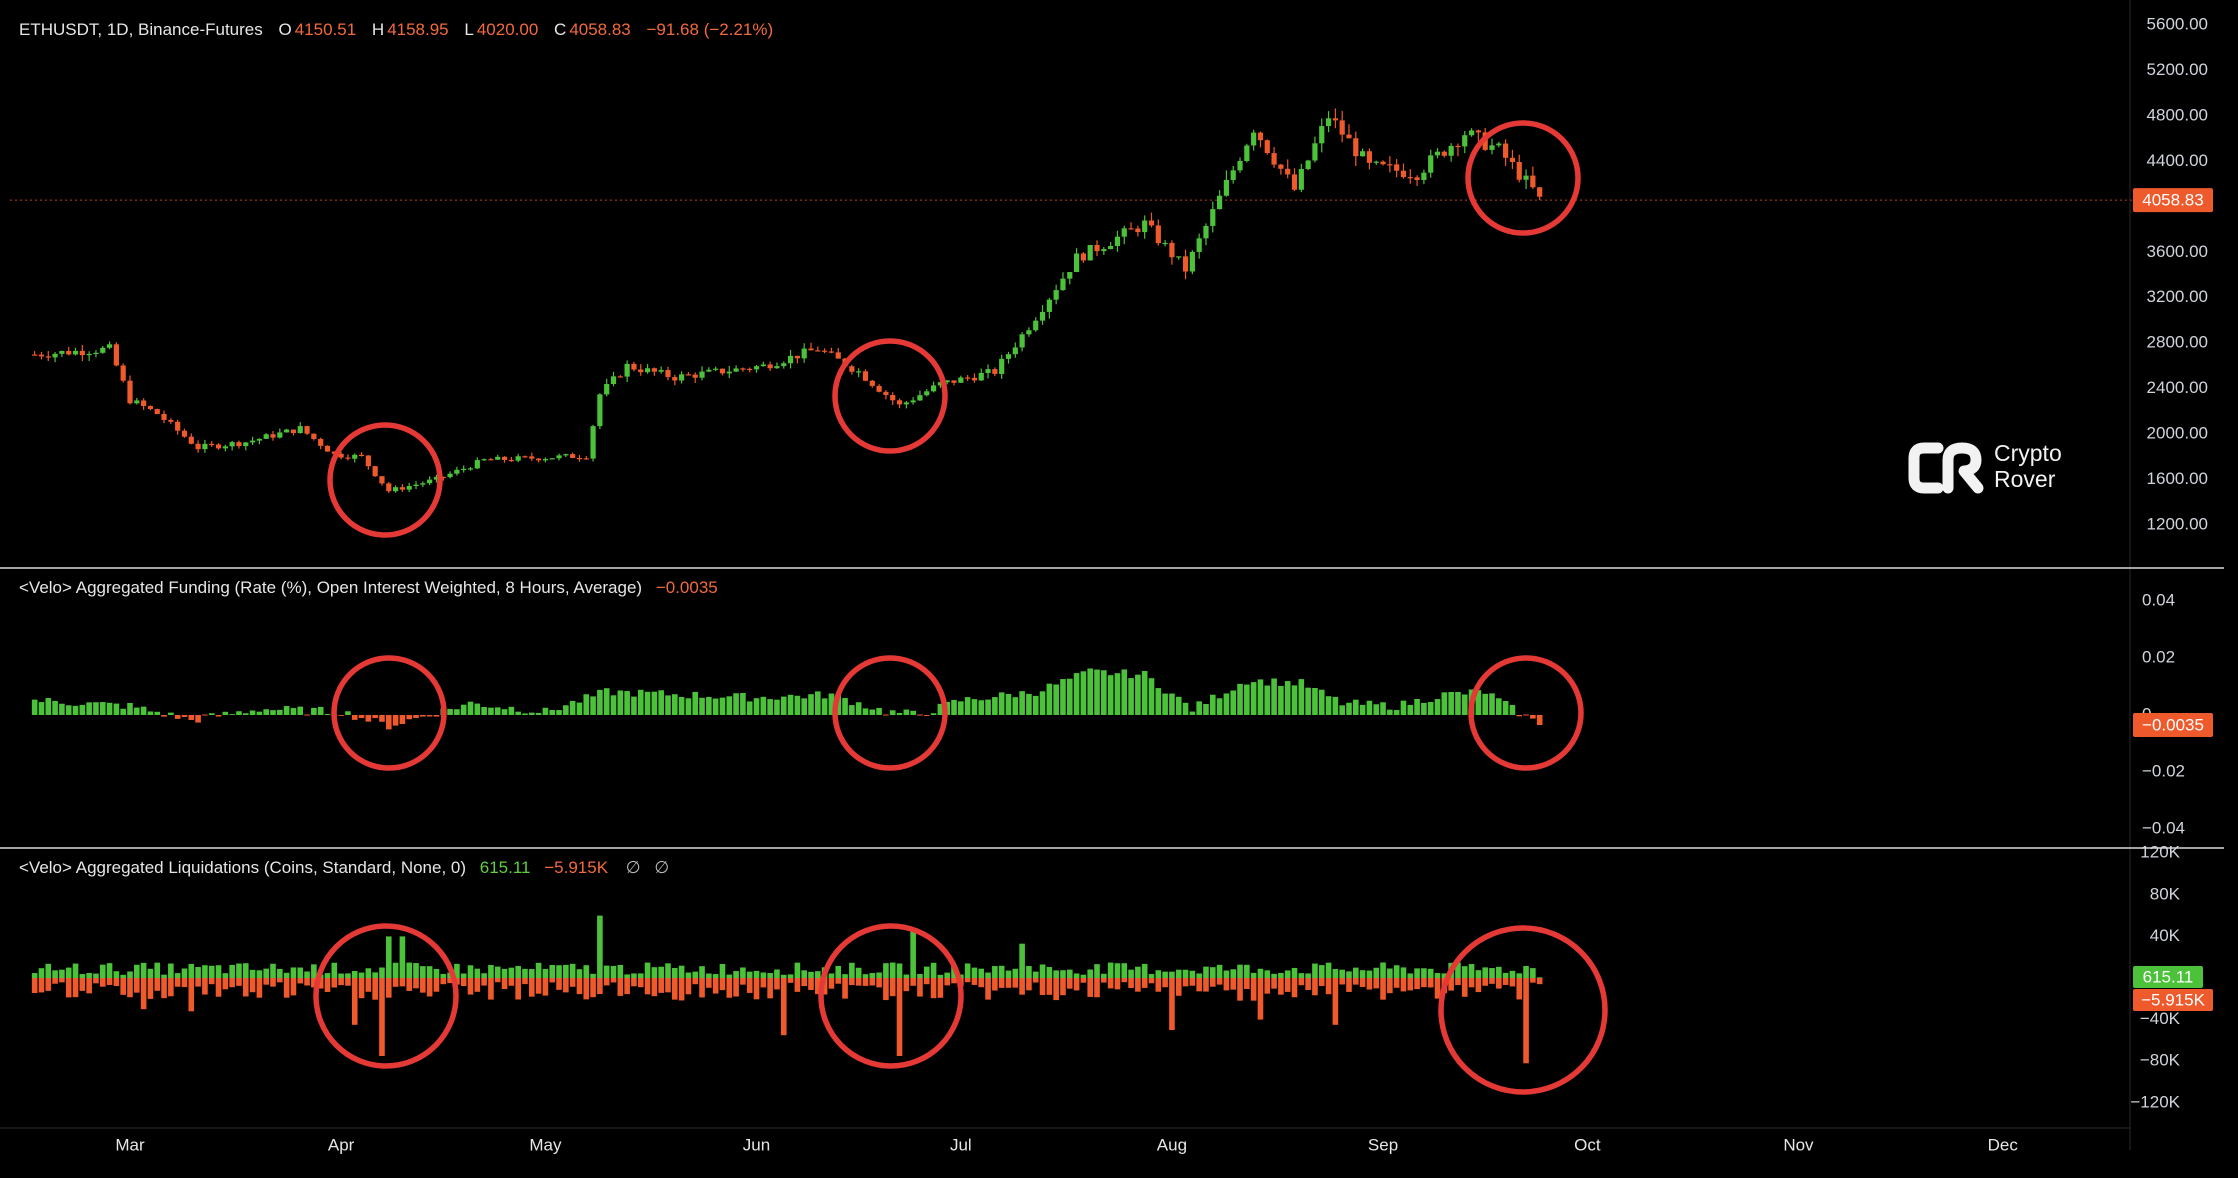  I want to click on funding-tick-label: 0.02, so click(2158, 656).